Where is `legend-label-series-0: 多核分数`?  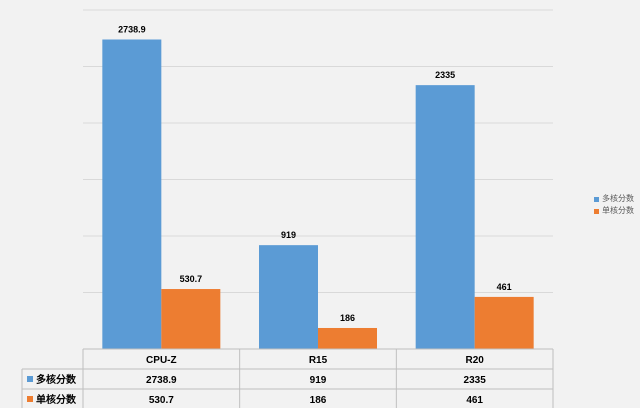 legend-label-series-0: 多核分数 is located at coordinates (618, 198).